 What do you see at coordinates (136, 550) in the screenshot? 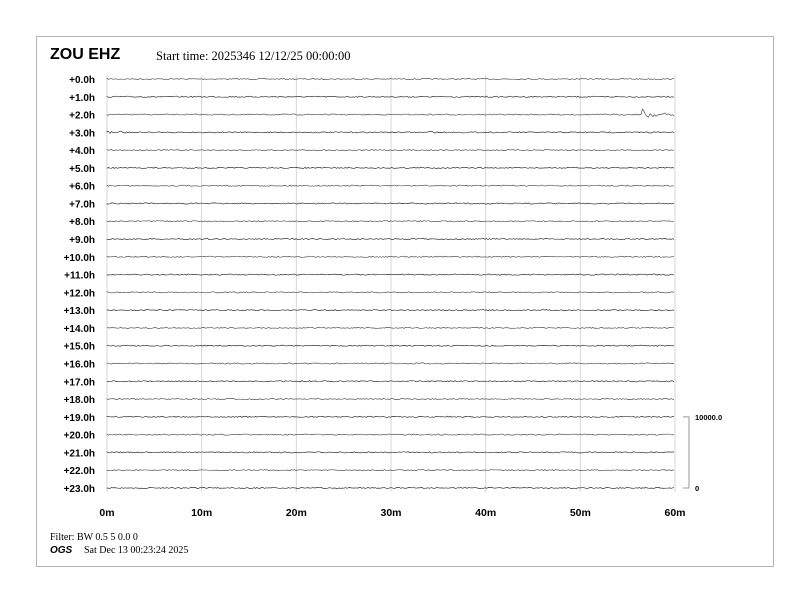
I see `printed-timestamp: Sat Dec 13 00:23:24 2025` at bounding box center [136, 550].